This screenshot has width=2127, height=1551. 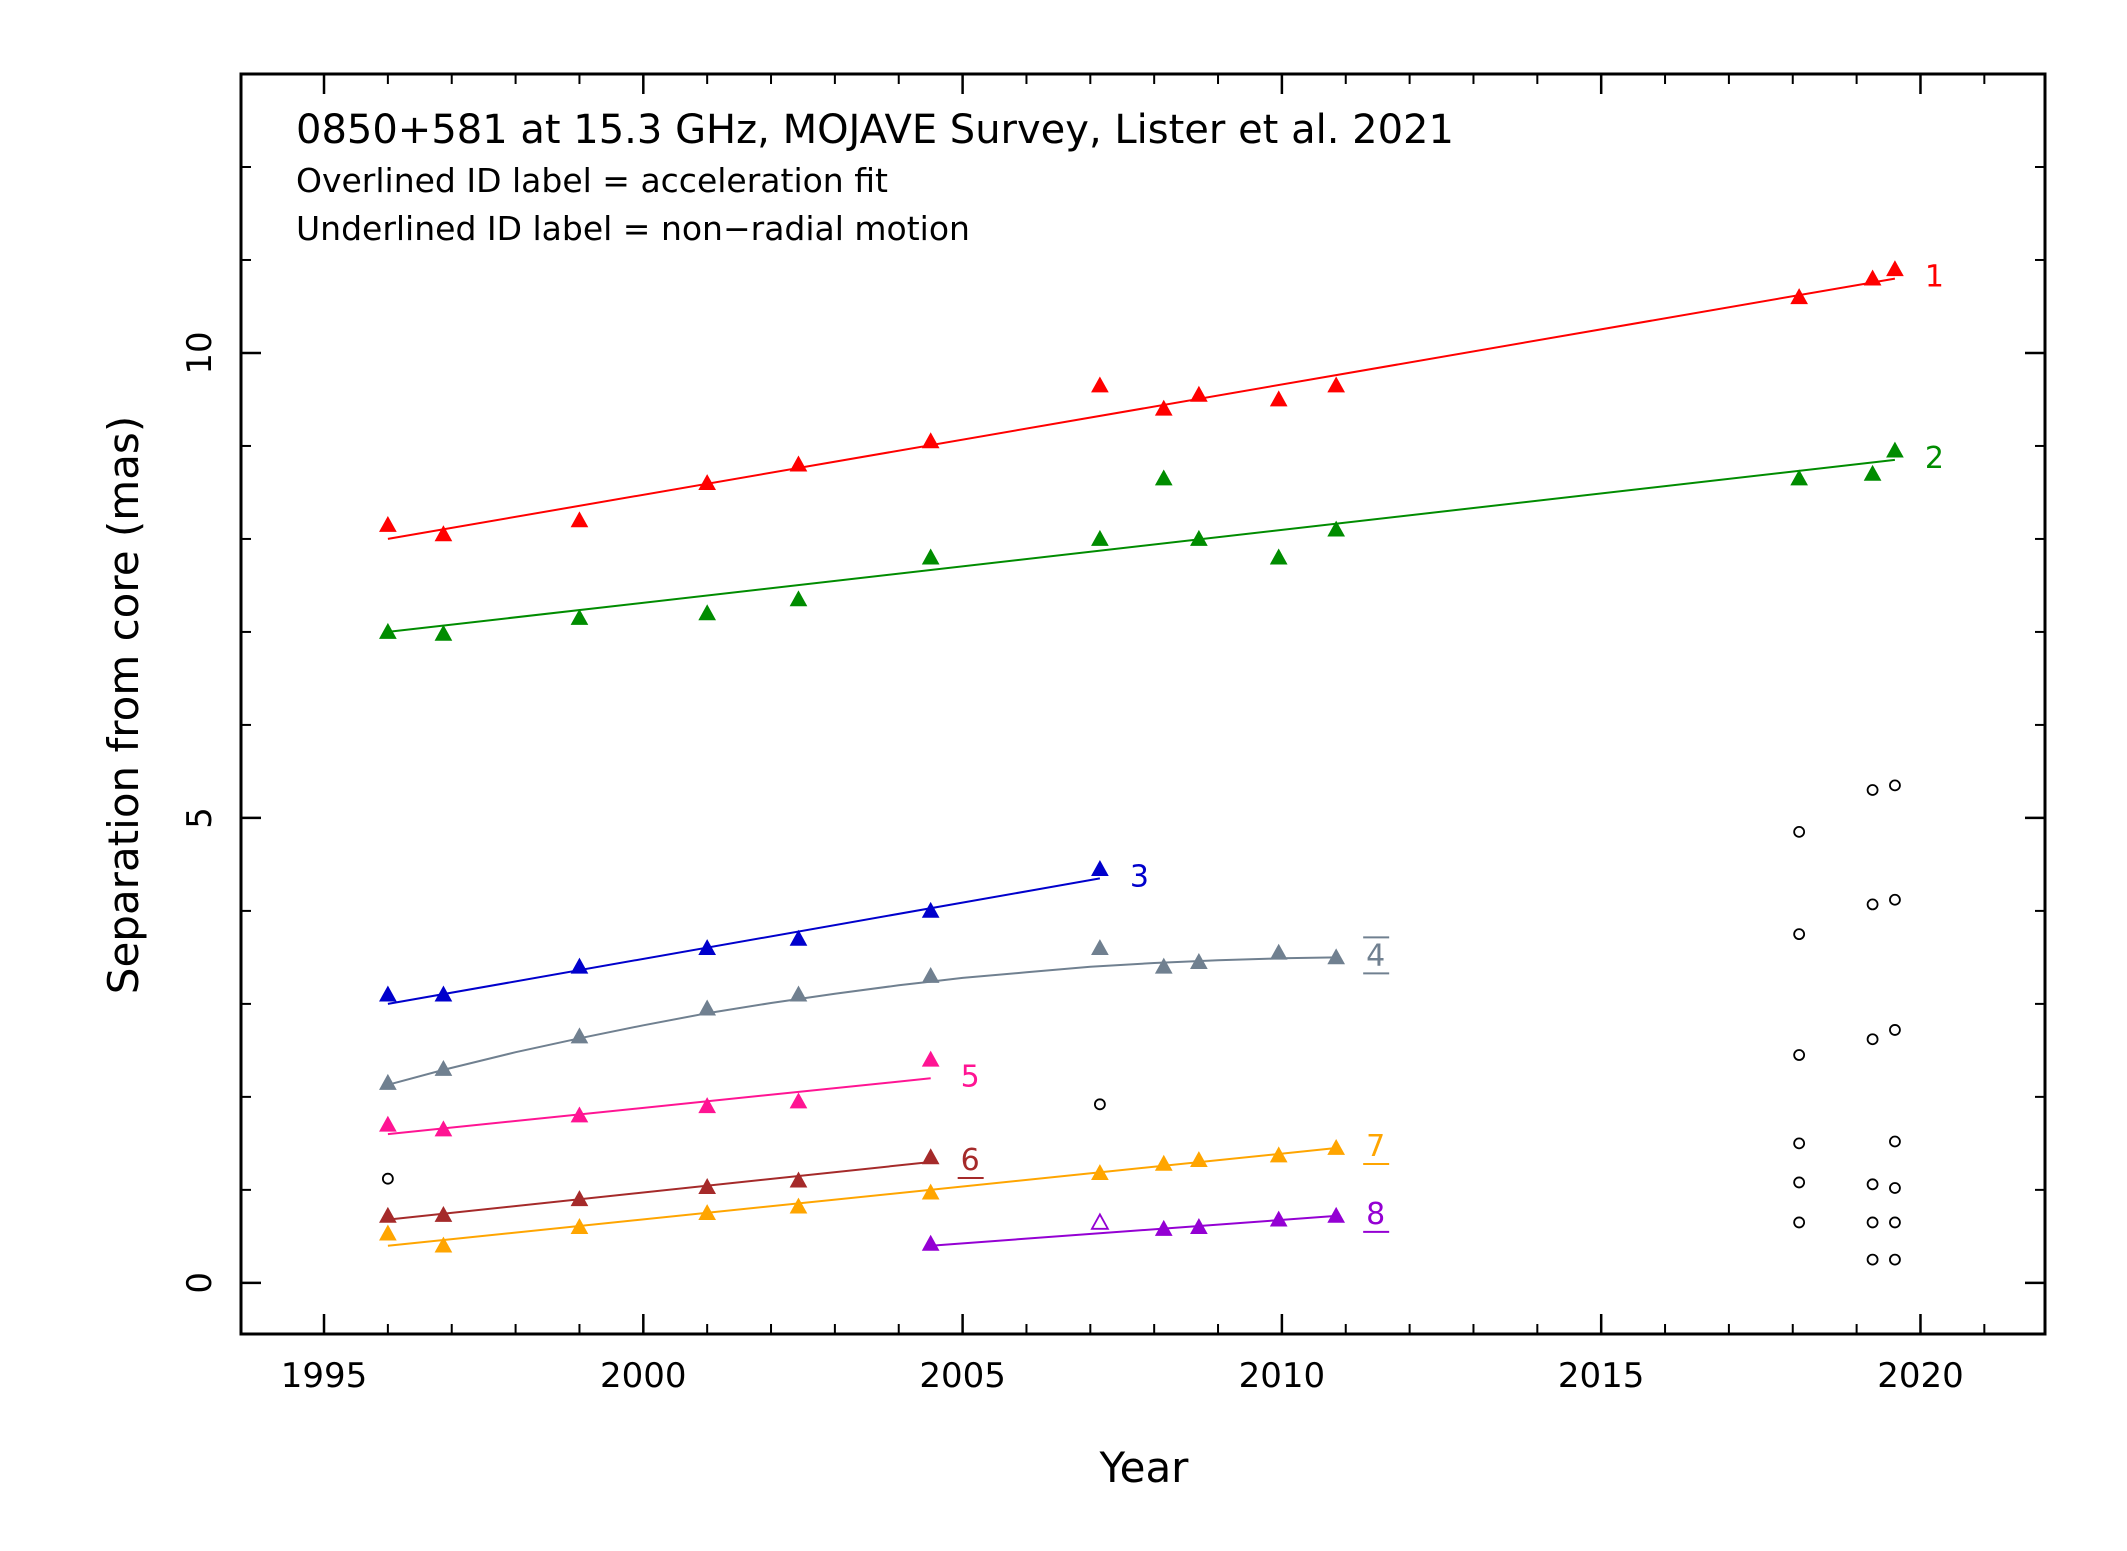 What do you see at coordinates (1375, 1146) in the screenshot?
I see `series-label-7: 7` at bounding box center [1375, 1146].